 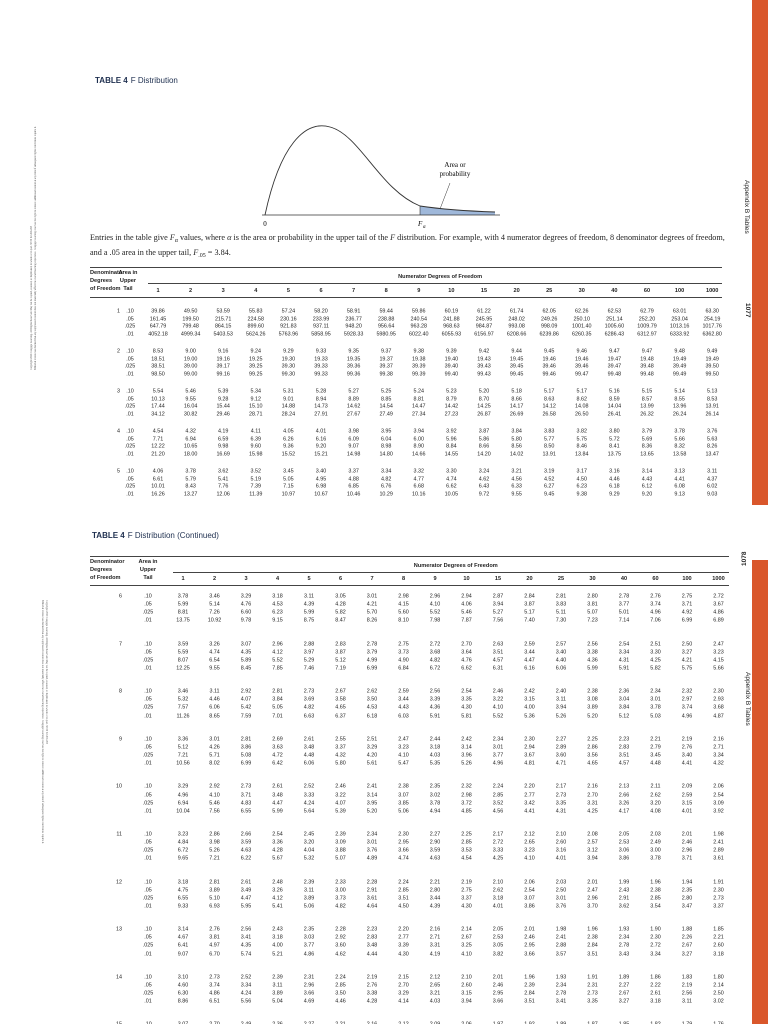 What do you see at coordinates (647, 454) in the screenshot?
I see `table-cell: 13.65` at bounding box center [647, 454].